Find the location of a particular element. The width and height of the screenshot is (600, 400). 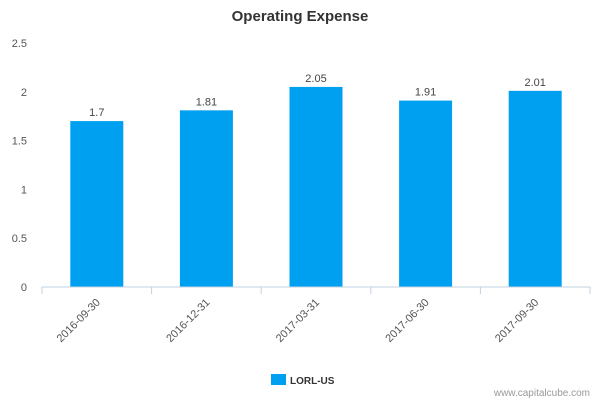

legend-label: LORL-US is located at coordinates (312, 381).